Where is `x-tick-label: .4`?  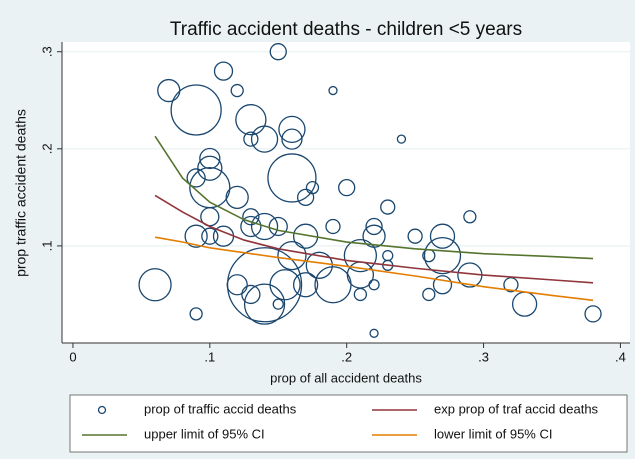
x-tick-label: .4 is located at coordinates (620, 356).